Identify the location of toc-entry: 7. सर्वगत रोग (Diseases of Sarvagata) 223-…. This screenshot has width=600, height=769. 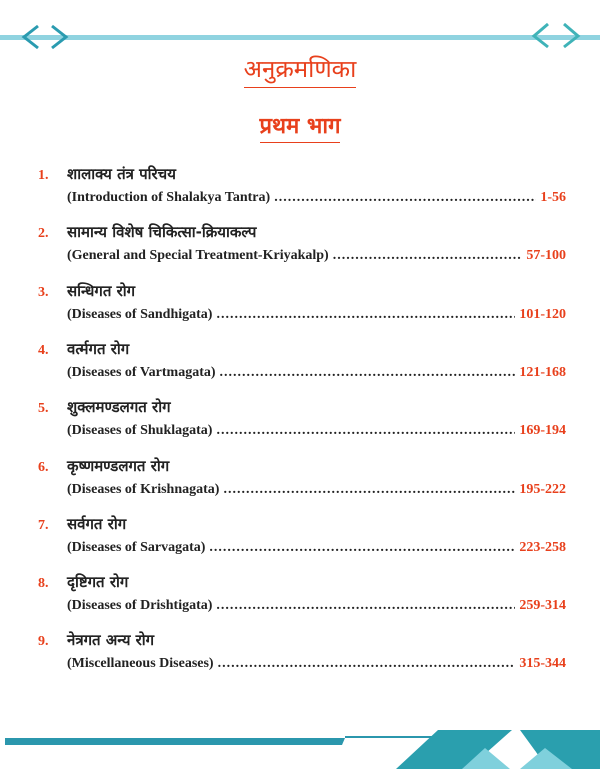
(302, 535).